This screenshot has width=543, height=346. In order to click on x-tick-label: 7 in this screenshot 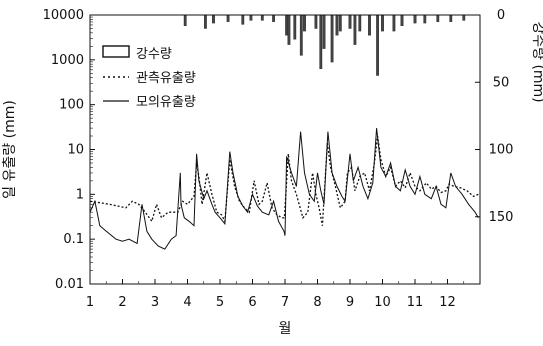, I will do `click(285, 302)`.